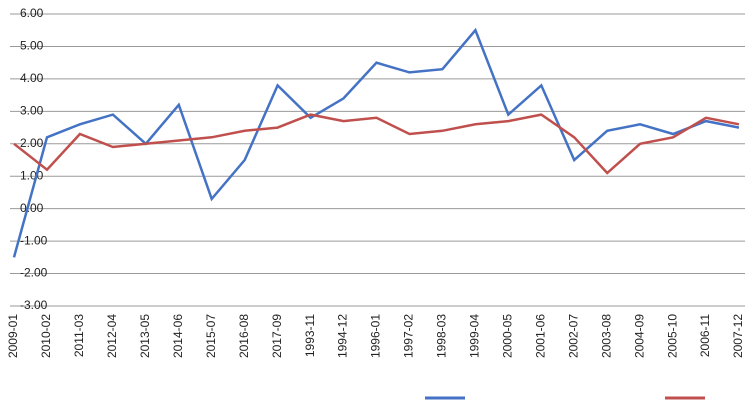 Image resolution: width=752 pixels, height=412 pixels. I want to click on series-line, so click(376, 144).